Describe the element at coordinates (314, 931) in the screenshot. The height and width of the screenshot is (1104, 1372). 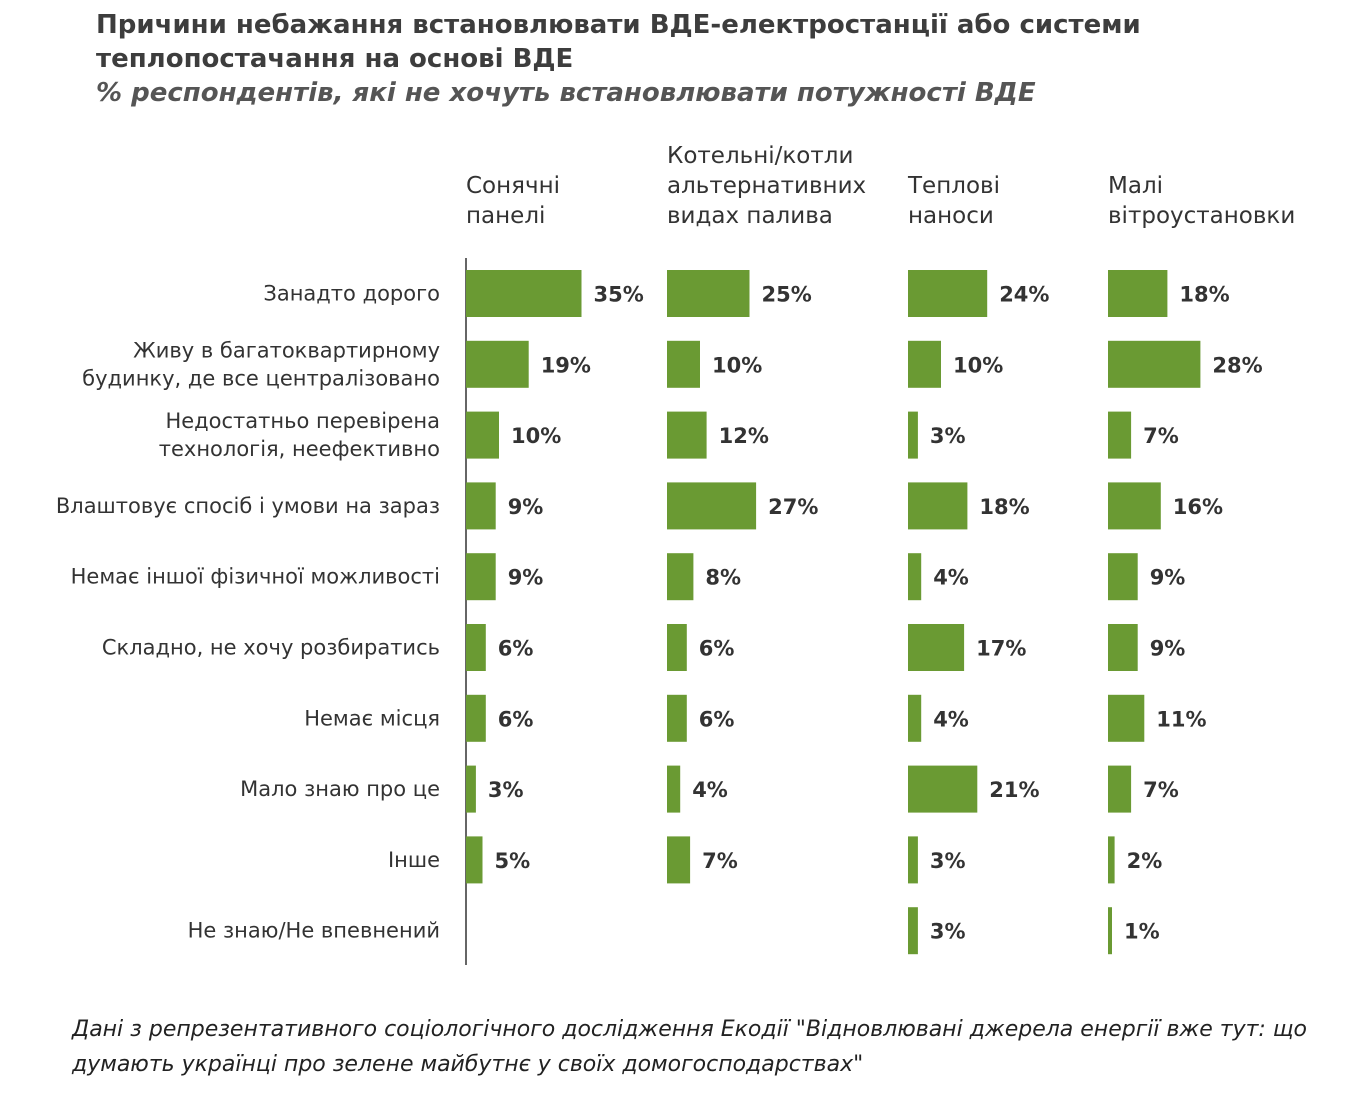
I see `category-label: Не знаю/Не впевнений` at that location.